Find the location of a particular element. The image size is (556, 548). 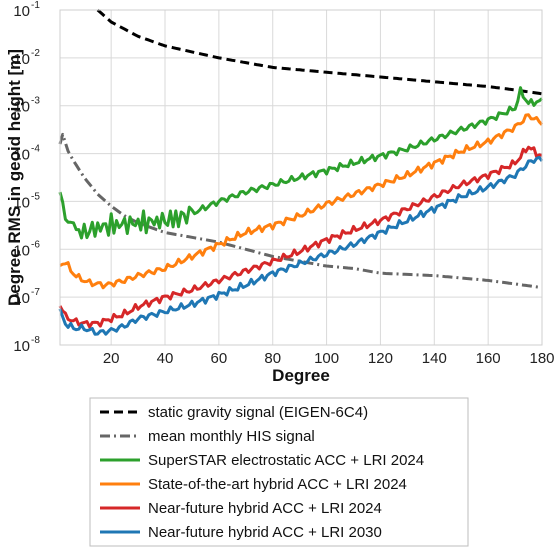

y-tick-label: 10 -1 is located at coordinates (26, 10).